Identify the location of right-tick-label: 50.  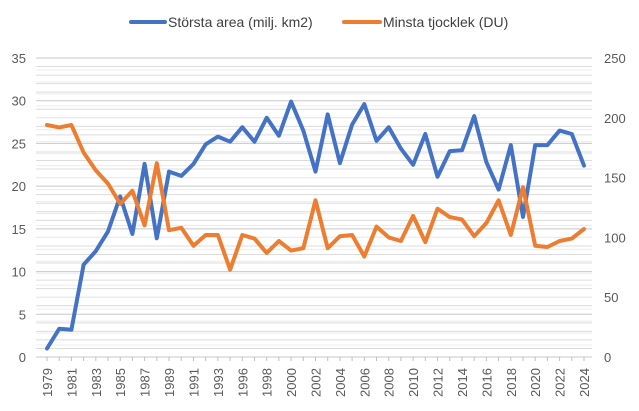
(611, 297).